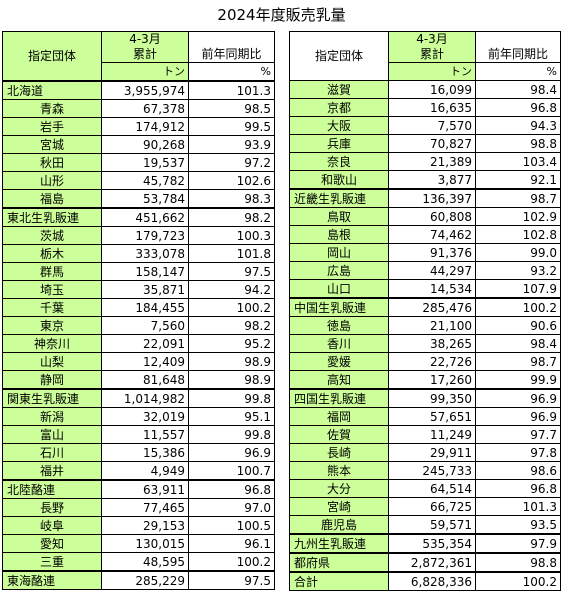 This screenshot has height=591, width=563. I want to click on sales-volume: 63,911, so click(145, 489).